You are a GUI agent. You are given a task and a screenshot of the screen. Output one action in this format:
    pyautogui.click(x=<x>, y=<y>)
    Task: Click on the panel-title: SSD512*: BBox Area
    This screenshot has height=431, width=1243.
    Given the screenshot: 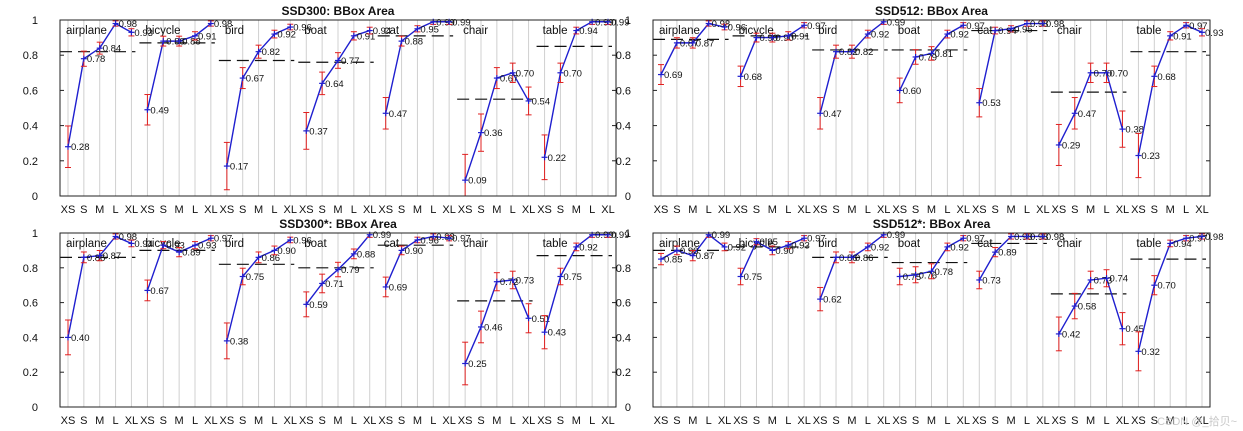 What is the action you would take?
    pyautogui.click(x=932, y=224)
    